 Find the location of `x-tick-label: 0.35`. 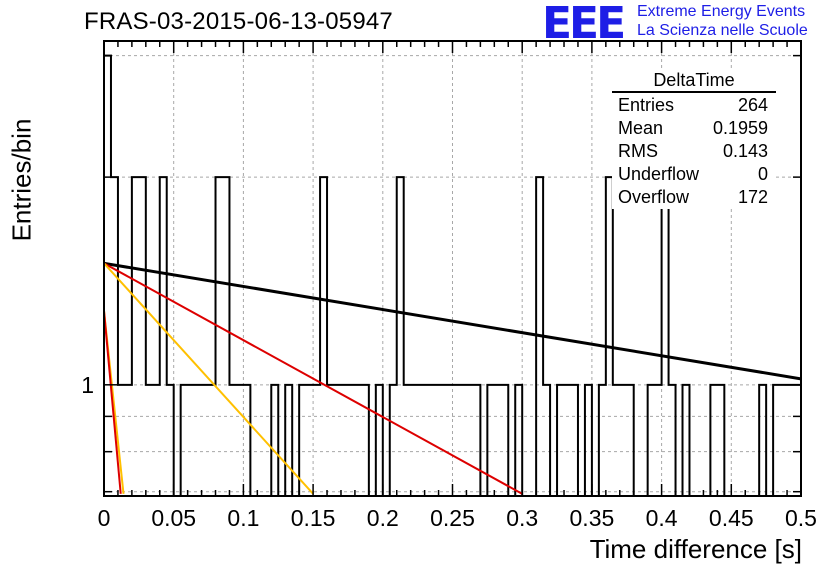

x-tick-label: 0.35 is located at coordinates (592, 518).